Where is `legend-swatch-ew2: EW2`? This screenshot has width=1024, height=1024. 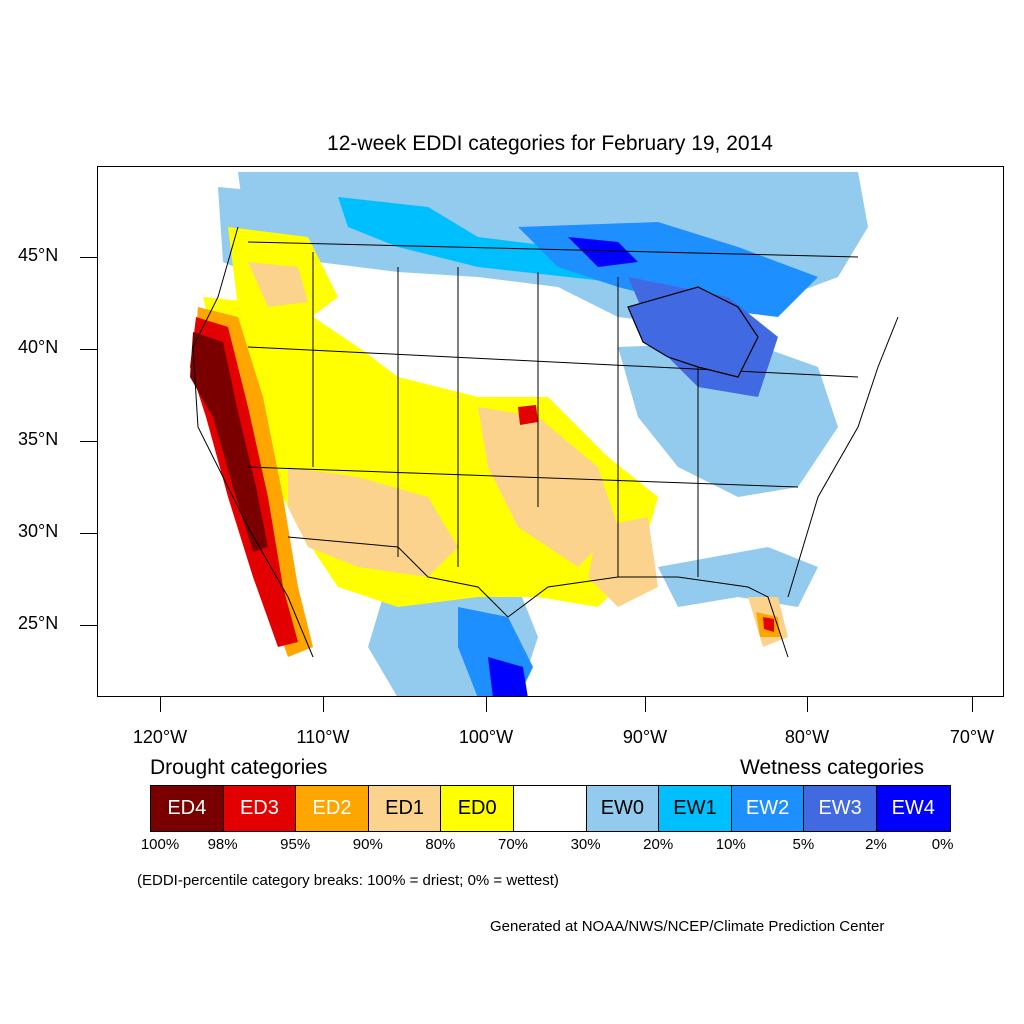
legend-swatch-ew2: EW2 is located at coordinates (768, 808).